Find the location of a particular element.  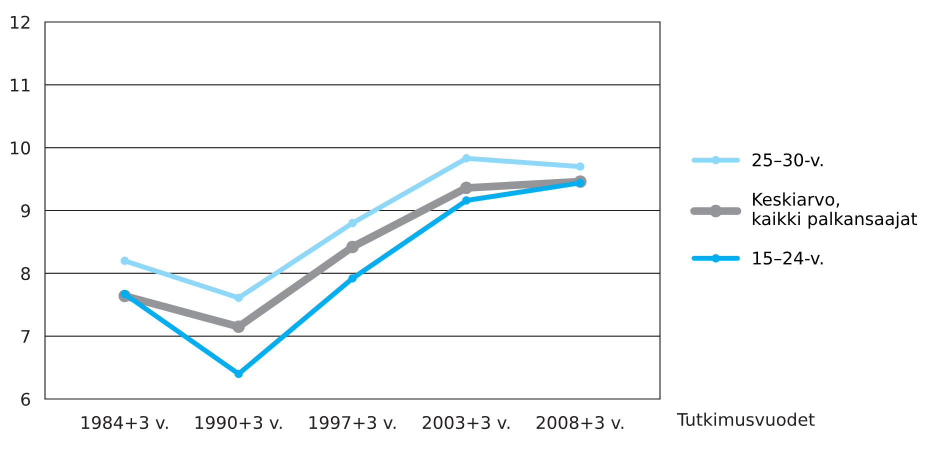

y-tick-label: 12 is located at coordinates (20, 22).